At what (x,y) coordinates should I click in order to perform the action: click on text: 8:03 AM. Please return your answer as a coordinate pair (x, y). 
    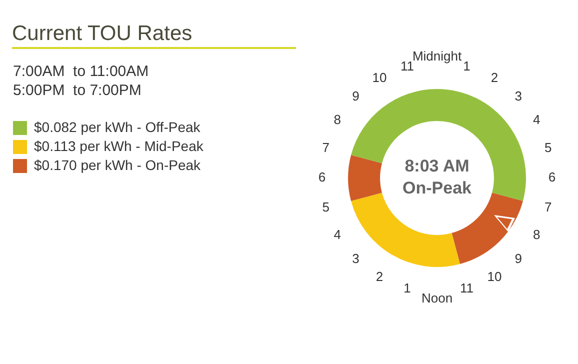
    Looking at the image, I should click on (437, 166).